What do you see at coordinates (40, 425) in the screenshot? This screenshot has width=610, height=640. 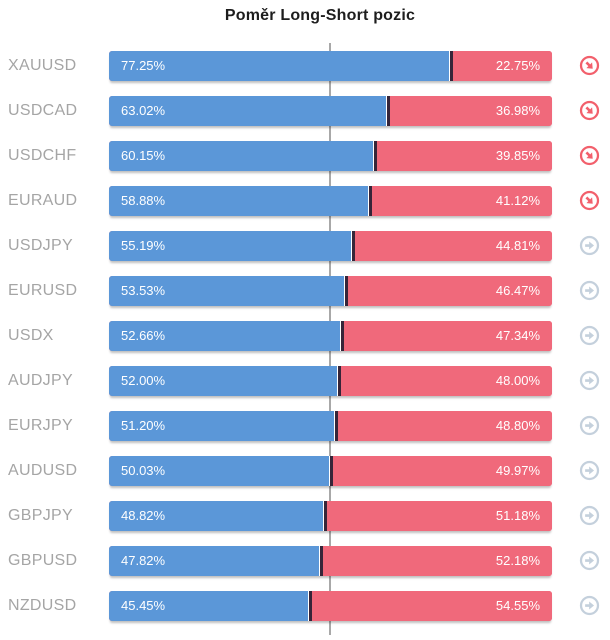 I see `symbol-label: EURJPY` at bounding box center [40, 425].